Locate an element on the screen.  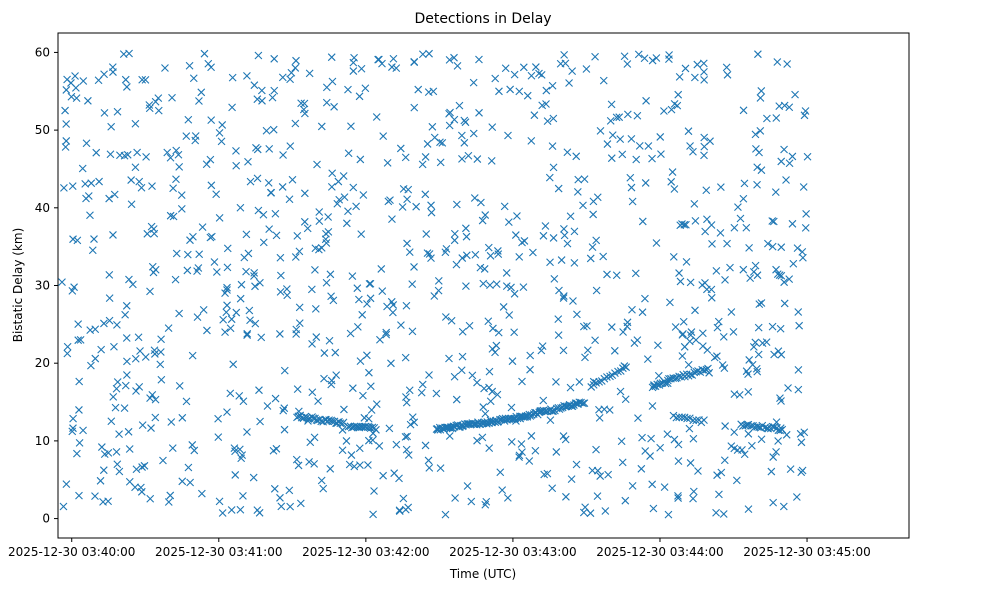
y-tick-label: 10 is located at coordinates (42, 441).